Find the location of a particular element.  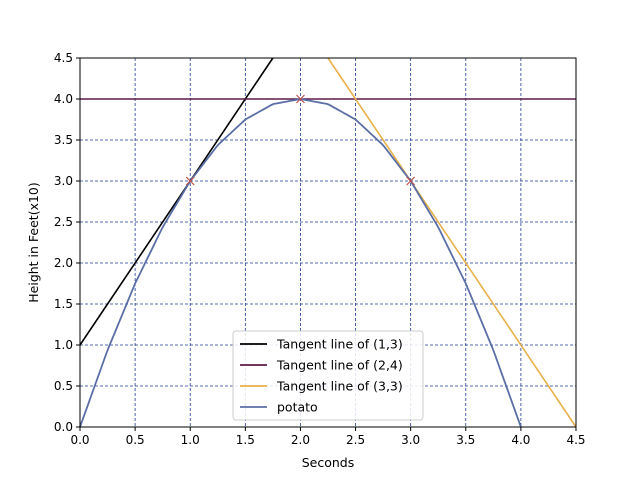

y-tick-label: 0.0 is located at coordinates (63, 427).